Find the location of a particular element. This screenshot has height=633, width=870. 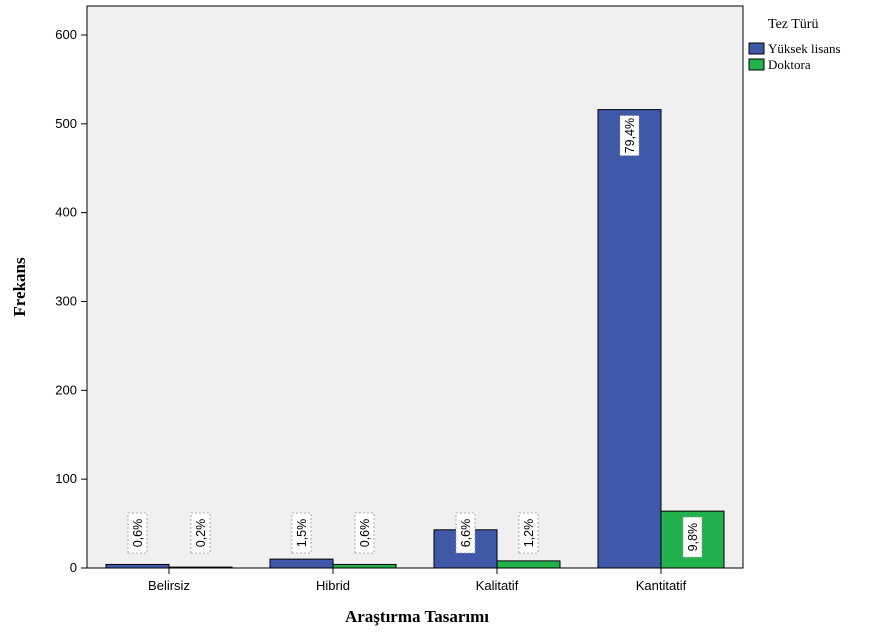

data-label: 1,2% is located at coordinates (528, 533).